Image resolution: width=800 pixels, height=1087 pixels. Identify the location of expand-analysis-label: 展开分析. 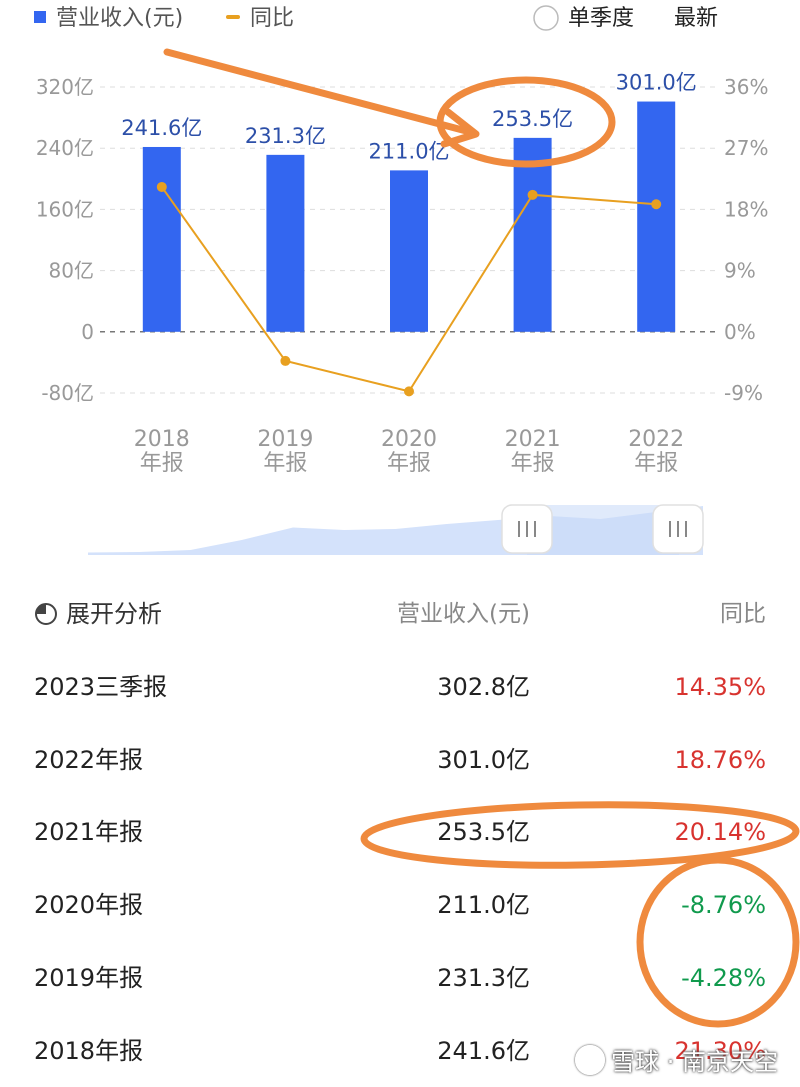
(114, 614).